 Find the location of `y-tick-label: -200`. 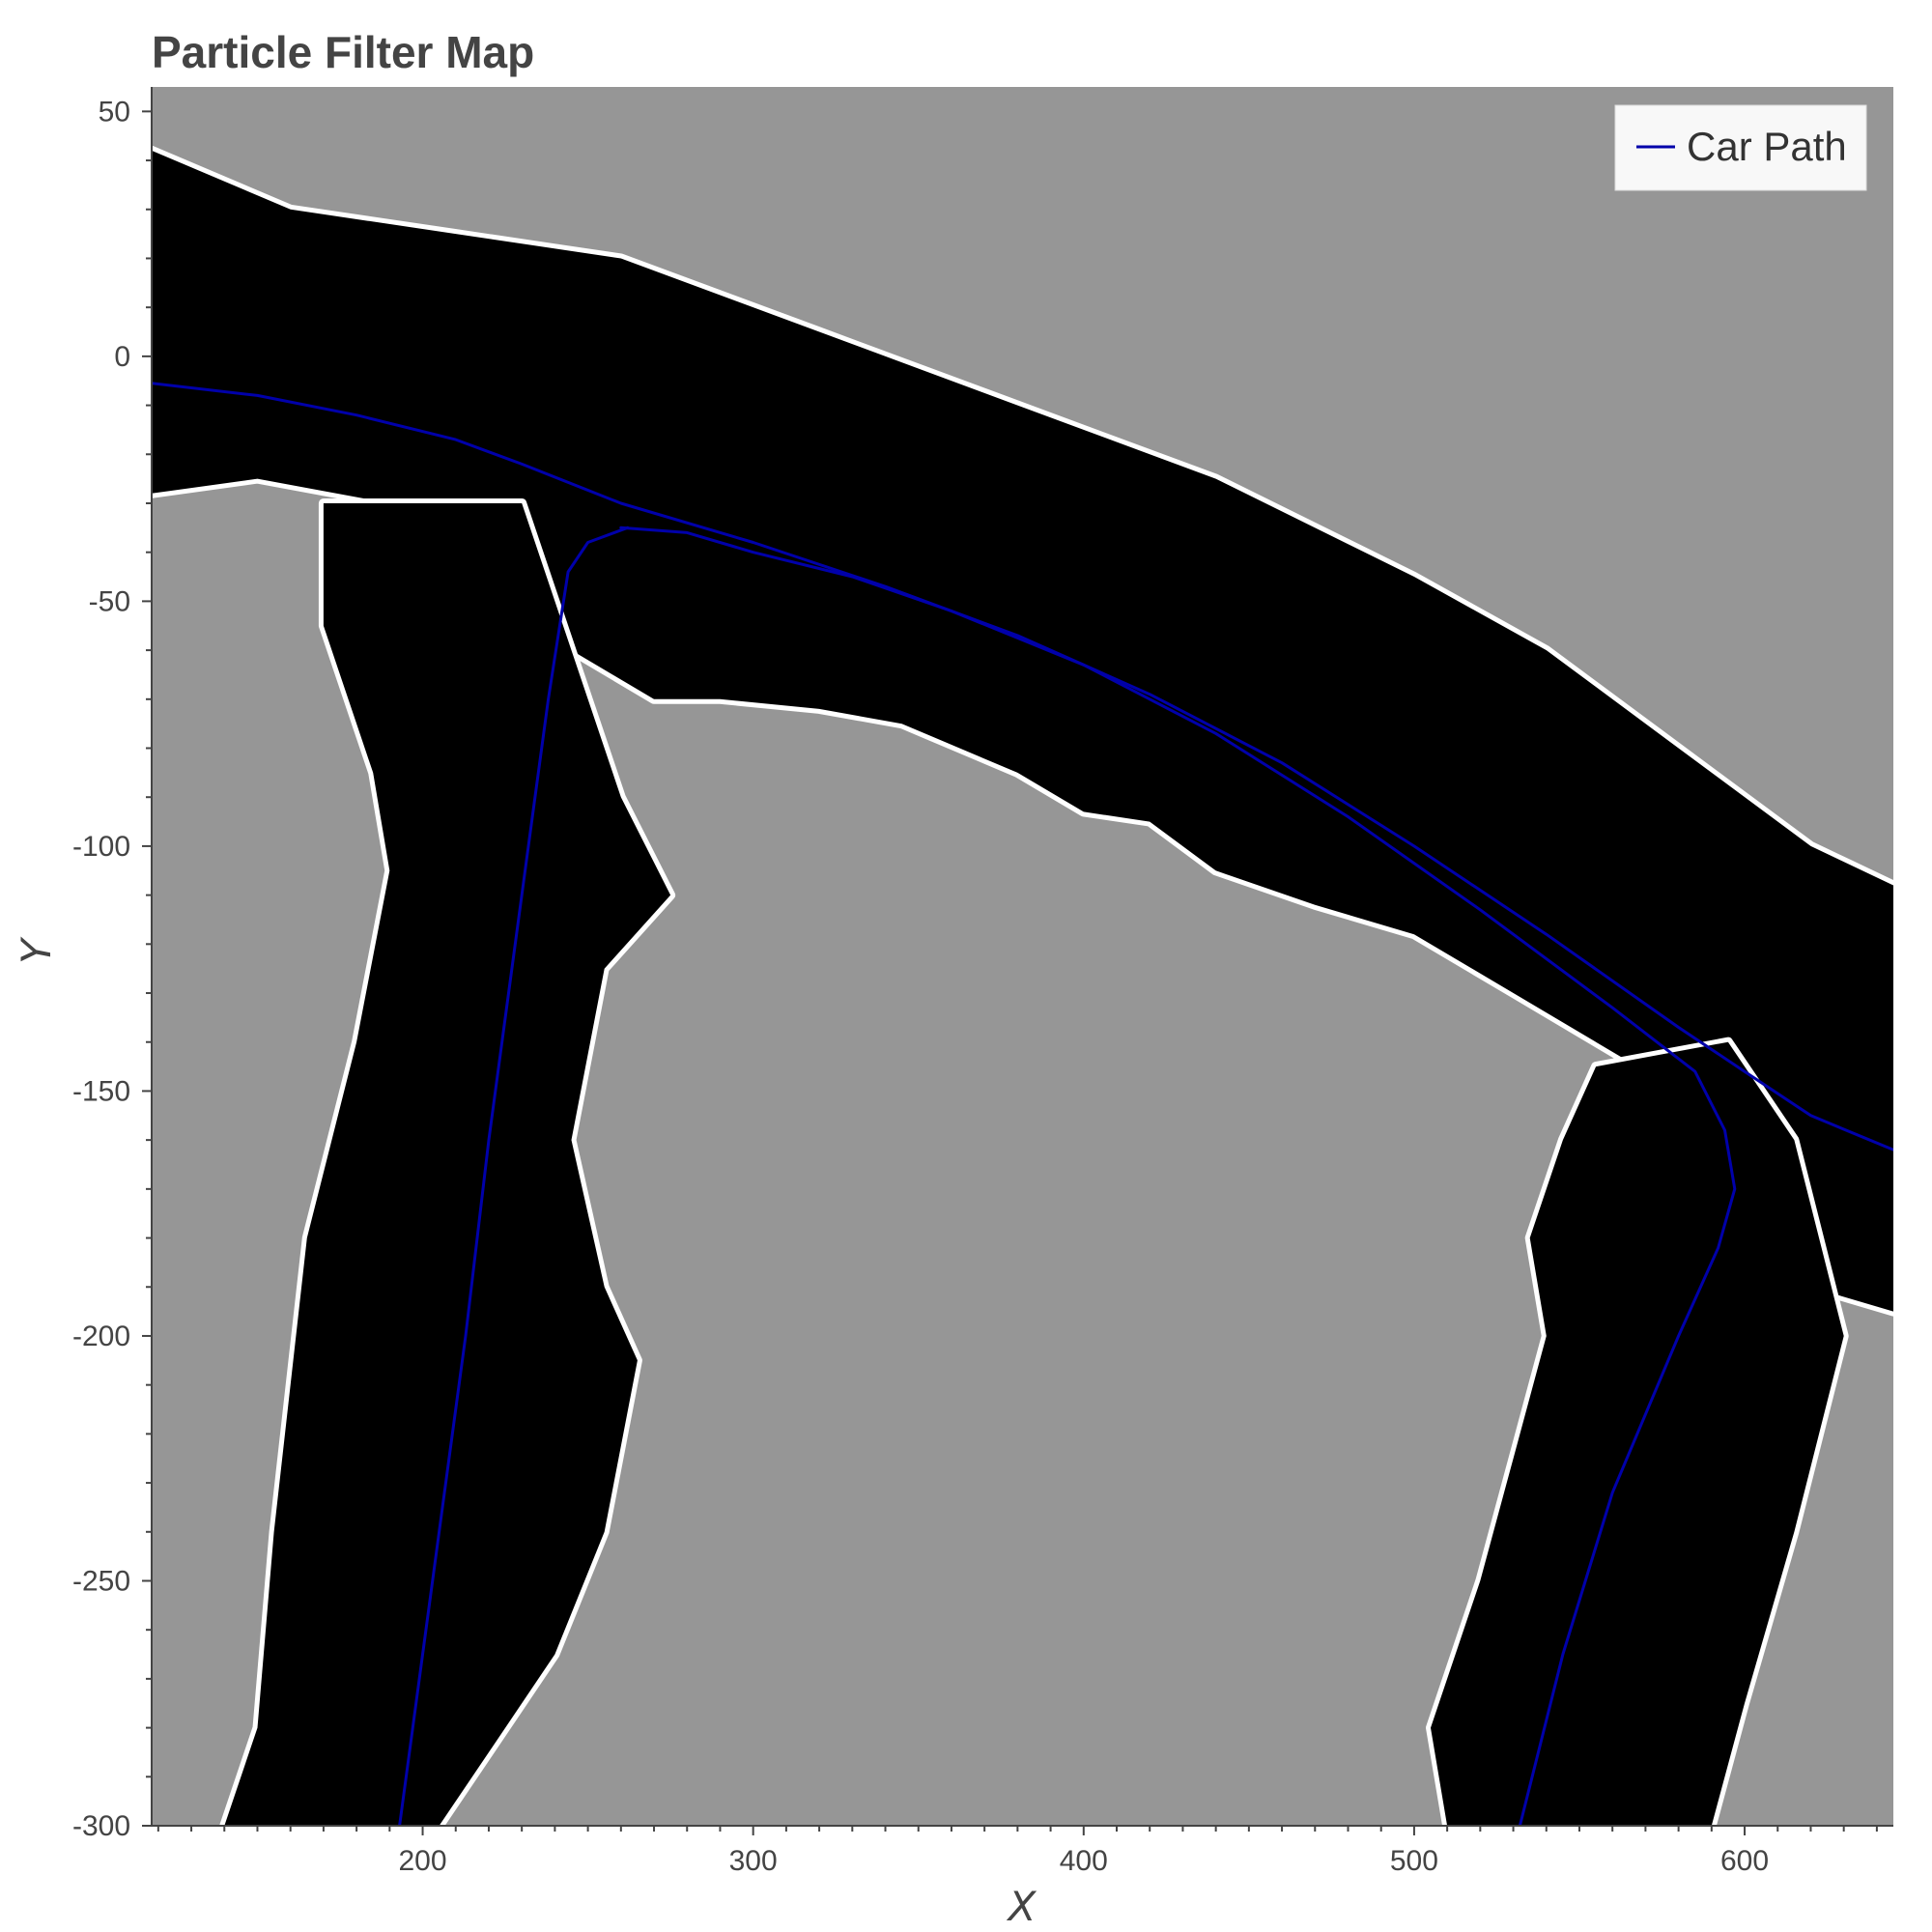

y-tick-label: -200 is located at coordinates (101, 1336).